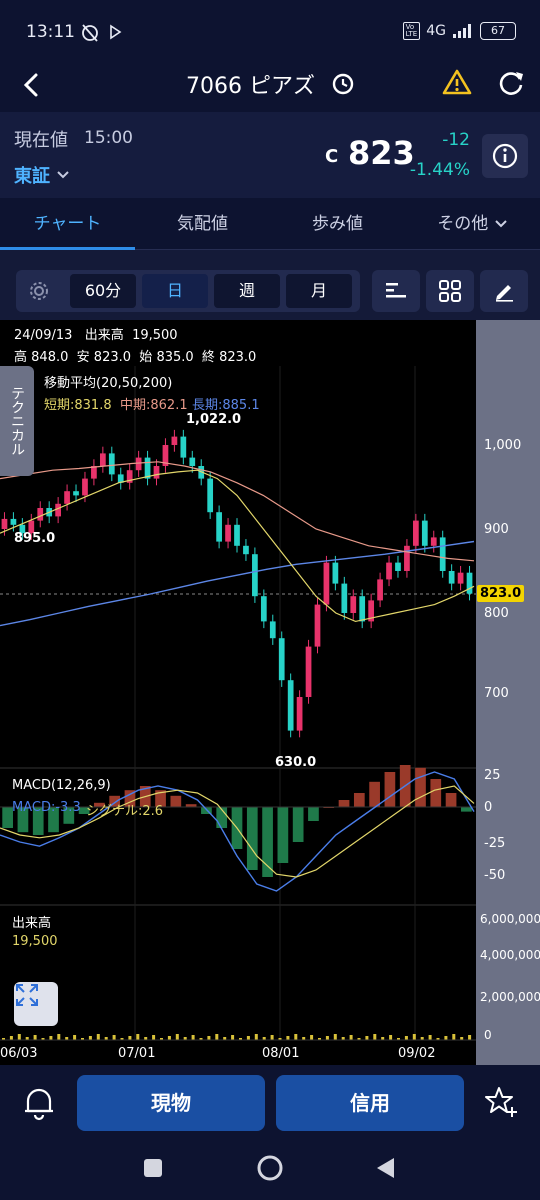 The image size is (540, 1200). What do you see at coordinates (496, 529) in the screenshot?
I see `price-axis-900: 900` at bounding box center [496, 529].